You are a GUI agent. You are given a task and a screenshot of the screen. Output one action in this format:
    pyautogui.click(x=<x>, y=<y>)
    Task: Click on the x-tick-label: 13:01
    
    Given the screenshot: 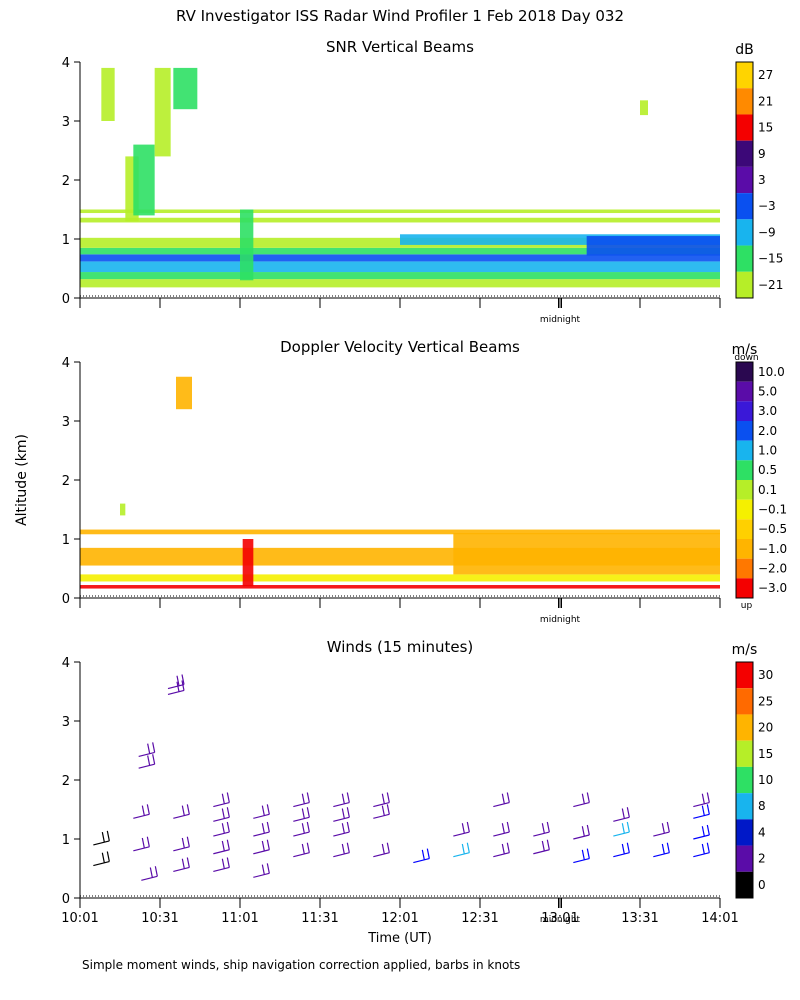 What is the action you would take?
    pyautogui.click(x=559, y=918)
    